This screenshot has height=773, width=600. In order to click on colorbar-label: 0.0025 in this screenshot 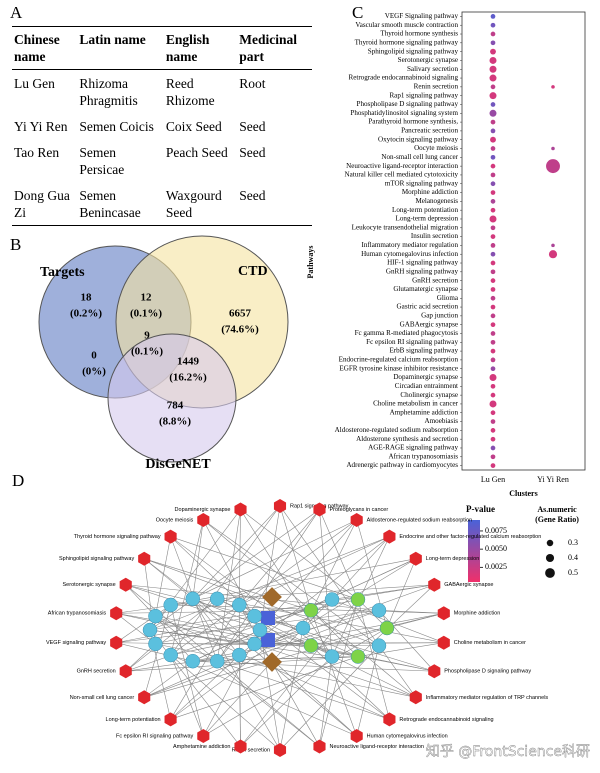, I will do `click(496, 566)`.